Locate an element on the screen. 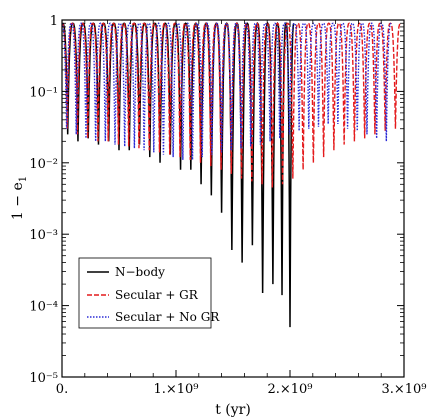  legend-label-secular-nogr: Secular + No GR is located at coordinates (167, 317).